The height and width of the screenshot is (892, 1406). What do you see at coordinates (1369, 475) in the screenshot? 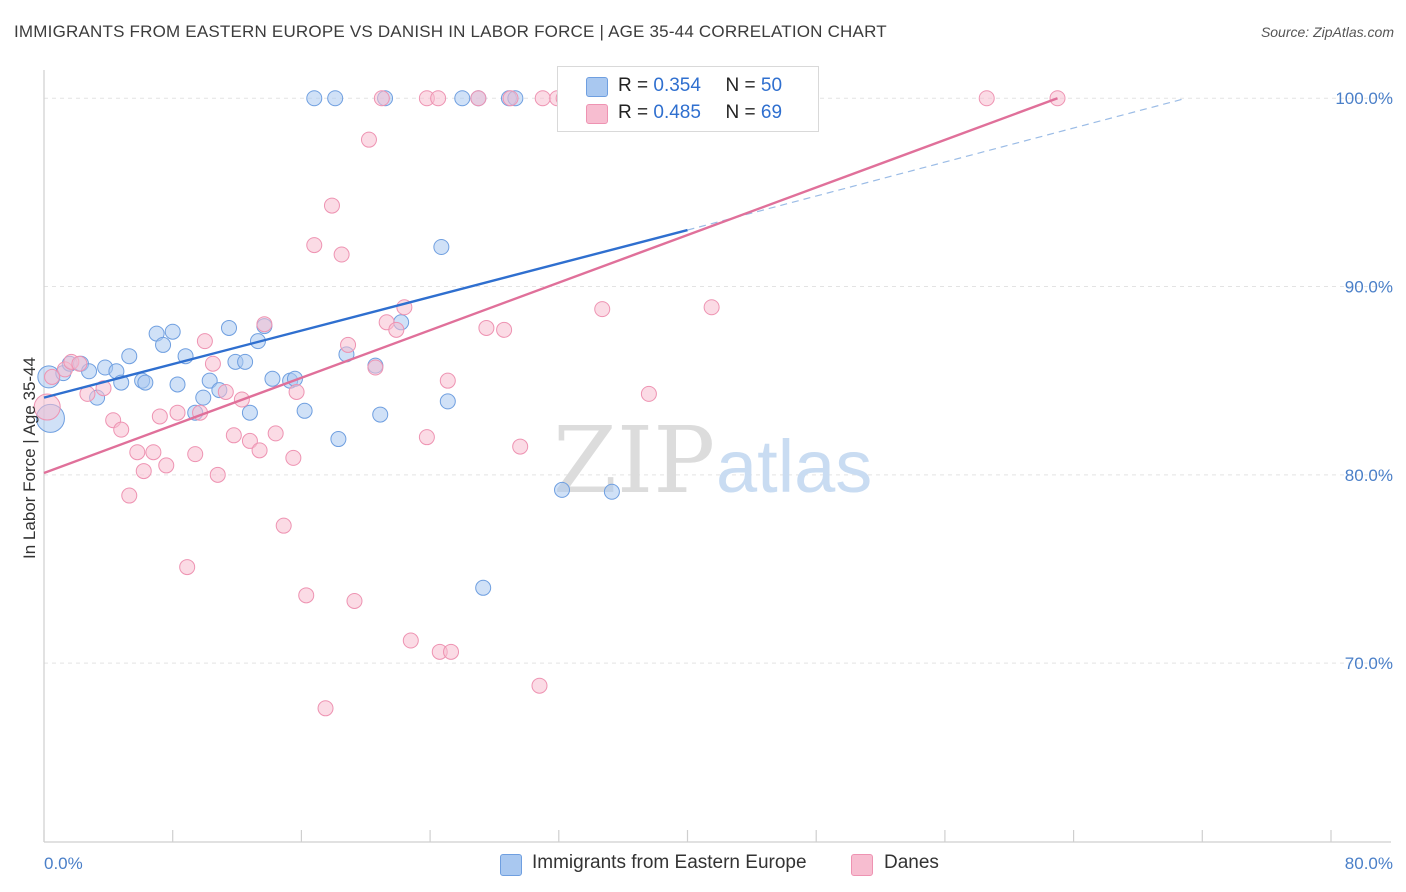
I see `y-tick-label: 80.0%` at bounding box center [1369, 475].